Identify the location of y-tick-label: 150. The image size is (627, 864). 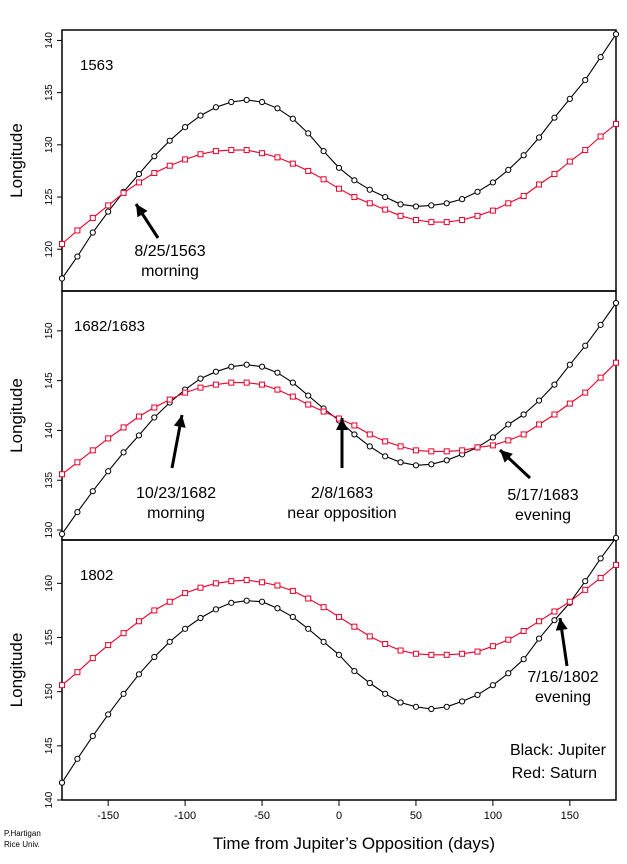
(49, 330).